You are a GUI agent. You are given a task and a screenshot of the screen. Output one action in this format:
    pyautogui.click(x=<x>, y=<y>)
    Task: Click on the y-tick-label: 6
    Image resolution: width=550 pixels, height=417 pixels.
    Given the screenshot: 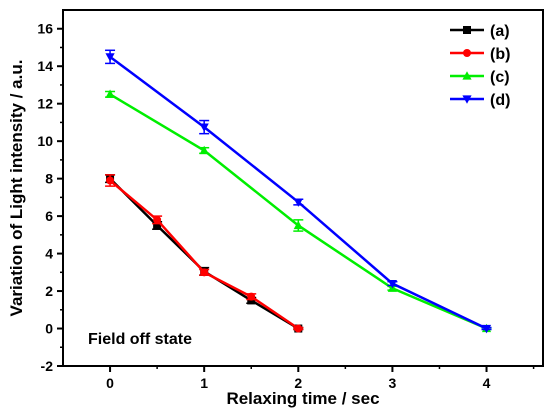 What is the action you would take?
    pyautogui.click(x=49, y=216)
    